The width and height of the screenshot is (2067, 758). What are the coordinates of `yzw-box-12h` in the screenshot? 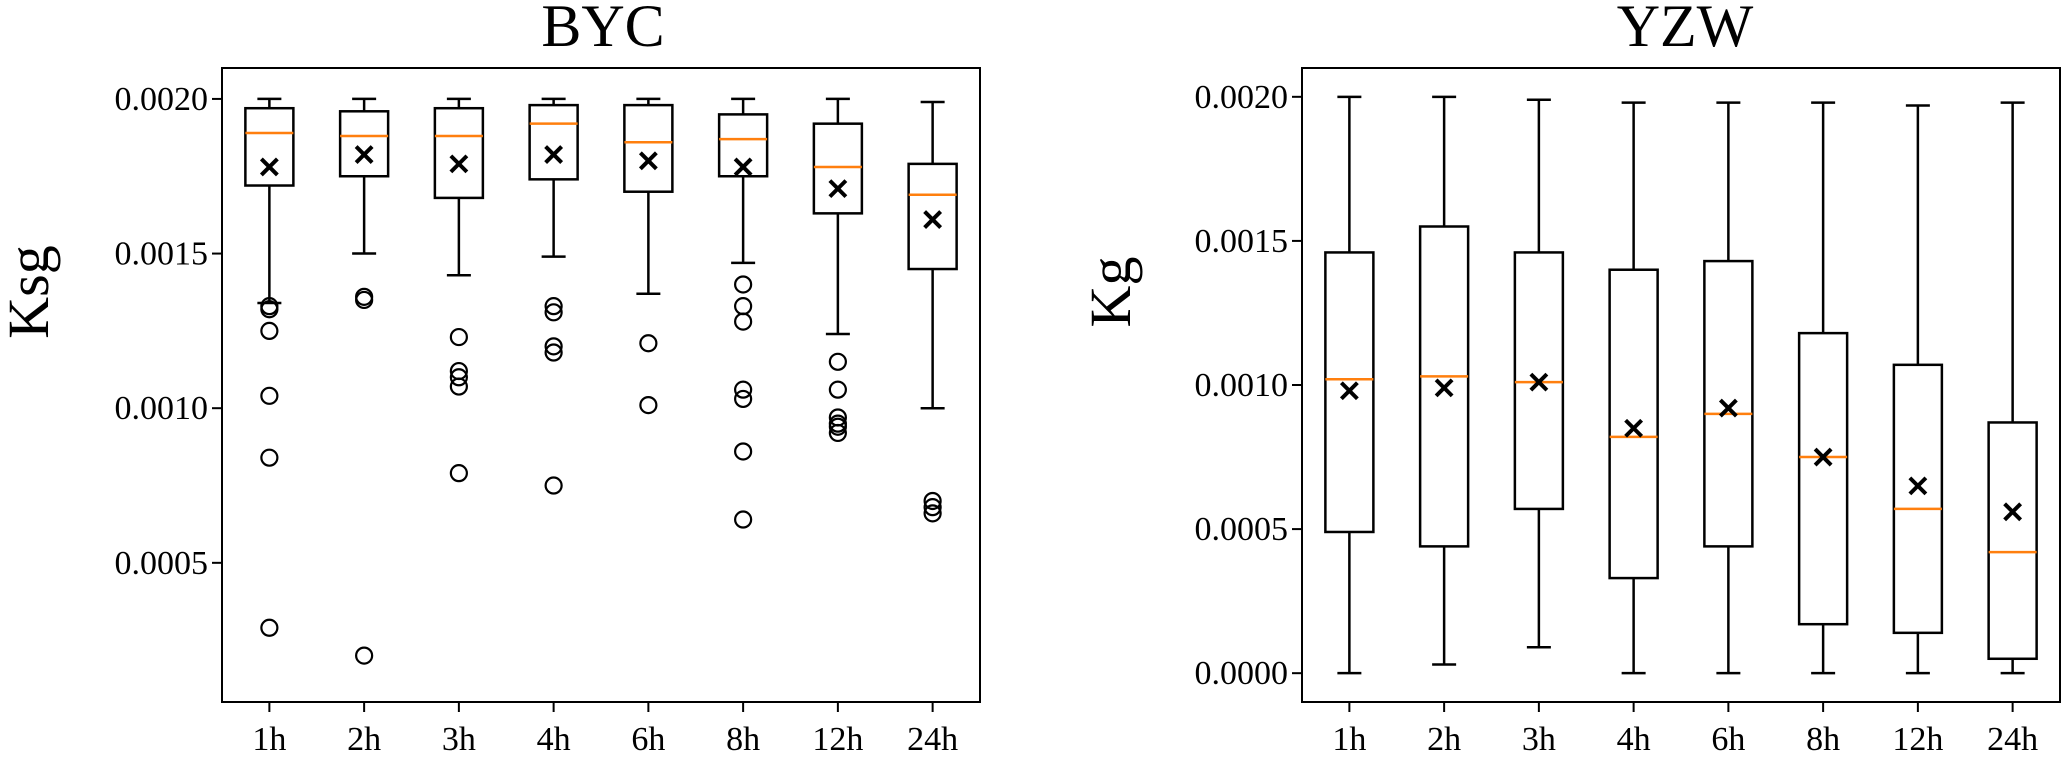 It's located at (1918, 389).